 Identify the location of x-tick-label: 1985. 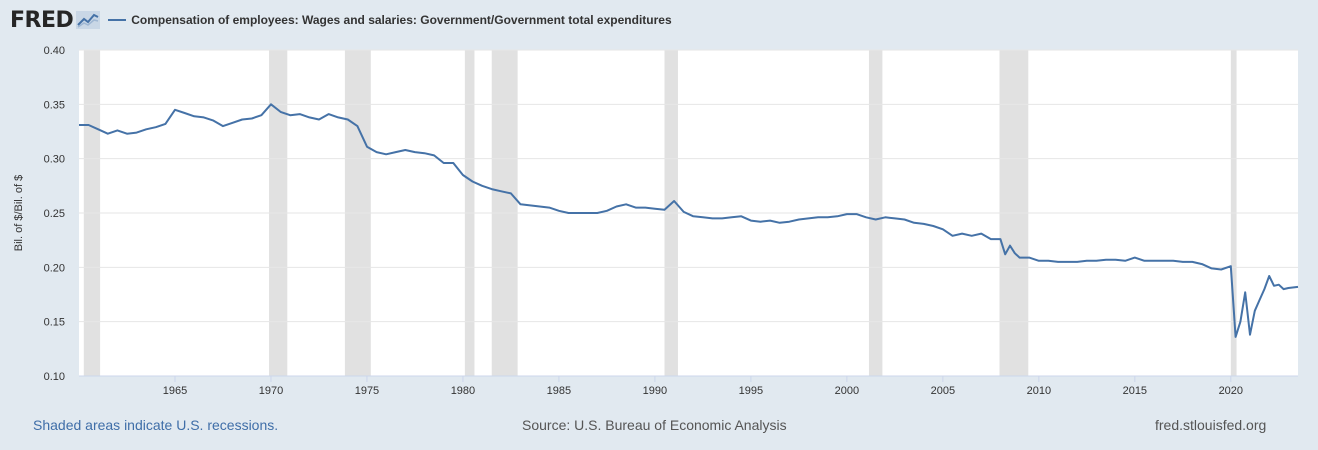
(559, 391).